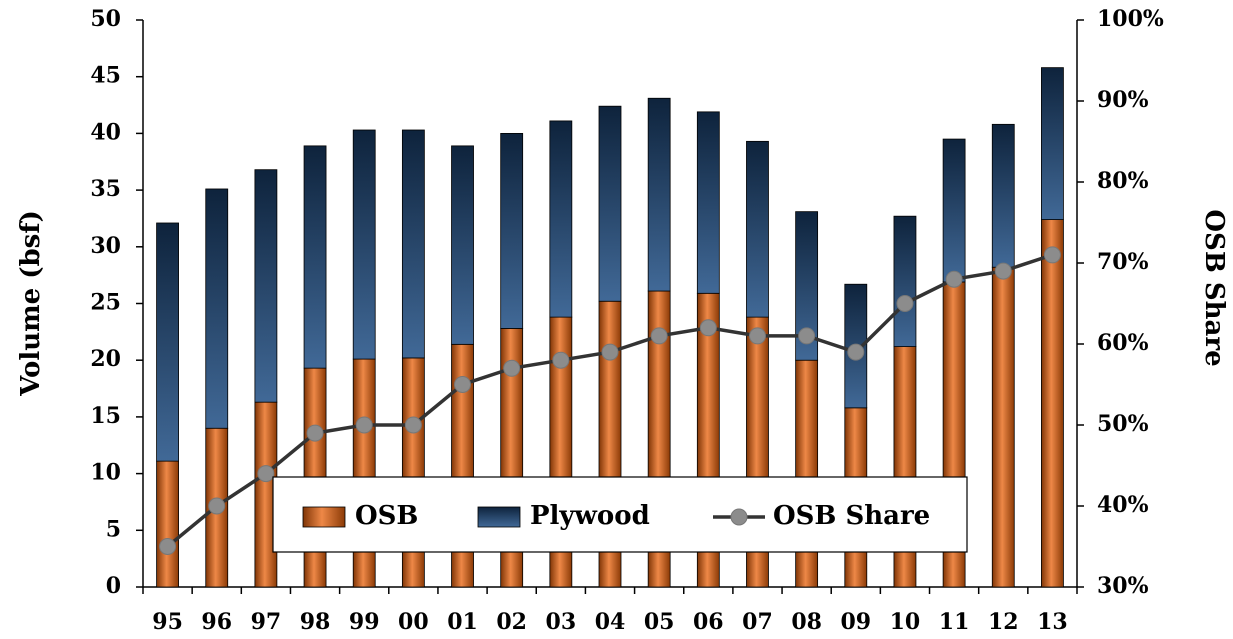 The image size is (1233, 639). Describe the element at coordinates (905, 622) in the screenshot. I see `x-tick-label: 10` at that location.